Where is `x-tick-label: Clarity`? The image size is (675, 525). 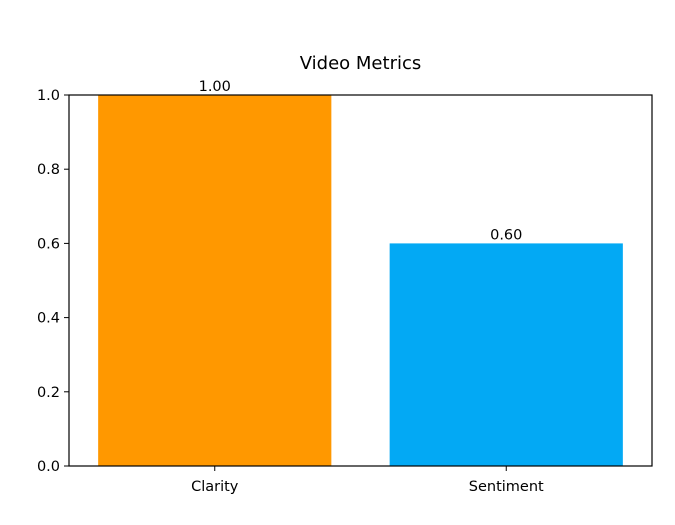 x-tick-label: Clarity is located at coordinates (215, 487).